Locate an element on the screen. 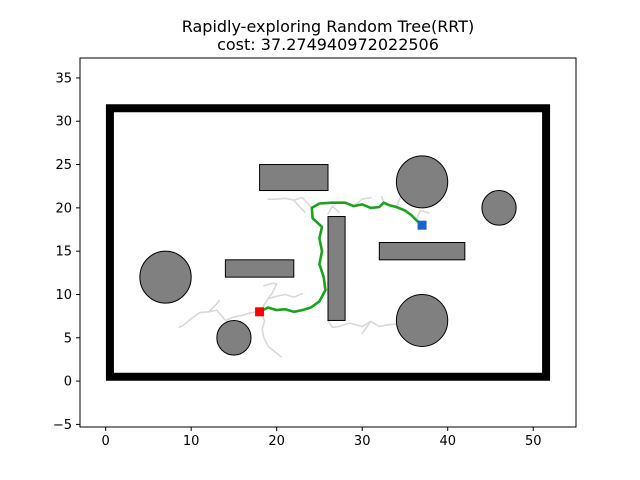 Image resolution: width=640 pixels, height=480 pixels. x-tick-label: 50 is located at coordinates (533, 441).